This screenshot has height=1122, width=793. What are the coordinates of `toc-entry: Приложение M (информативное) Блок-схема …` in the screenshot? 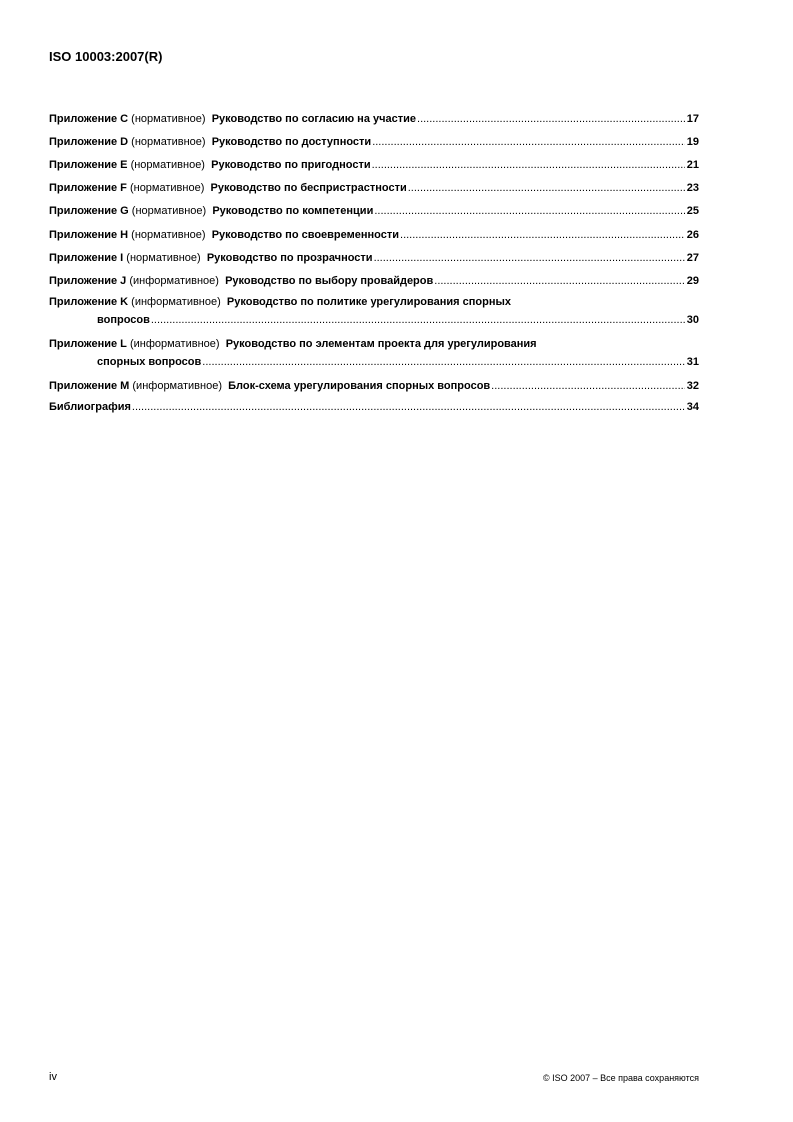 It's located at (374, 386).